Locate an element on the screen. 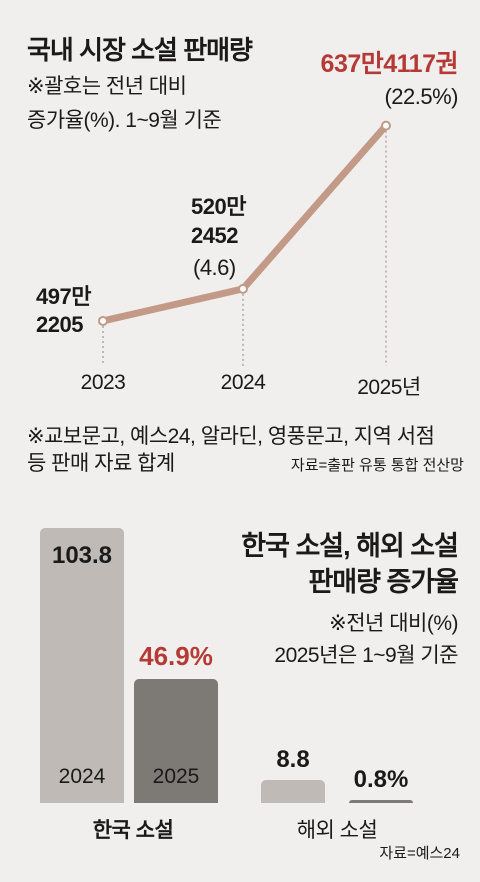  bar-foreign-2025 is located at coordinates (381, 801).